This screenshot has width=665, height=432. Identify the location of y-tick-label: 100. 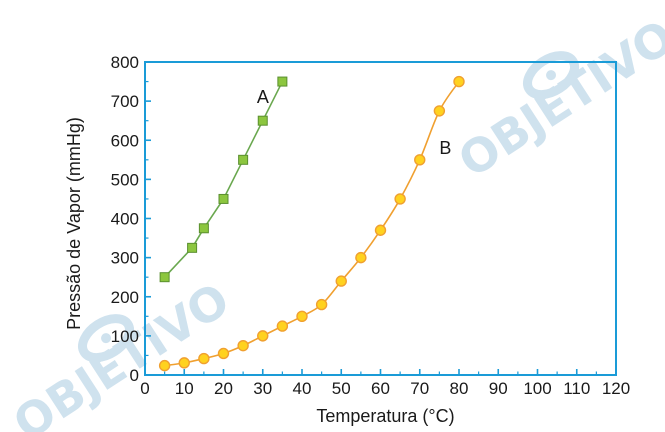
(125, 336).